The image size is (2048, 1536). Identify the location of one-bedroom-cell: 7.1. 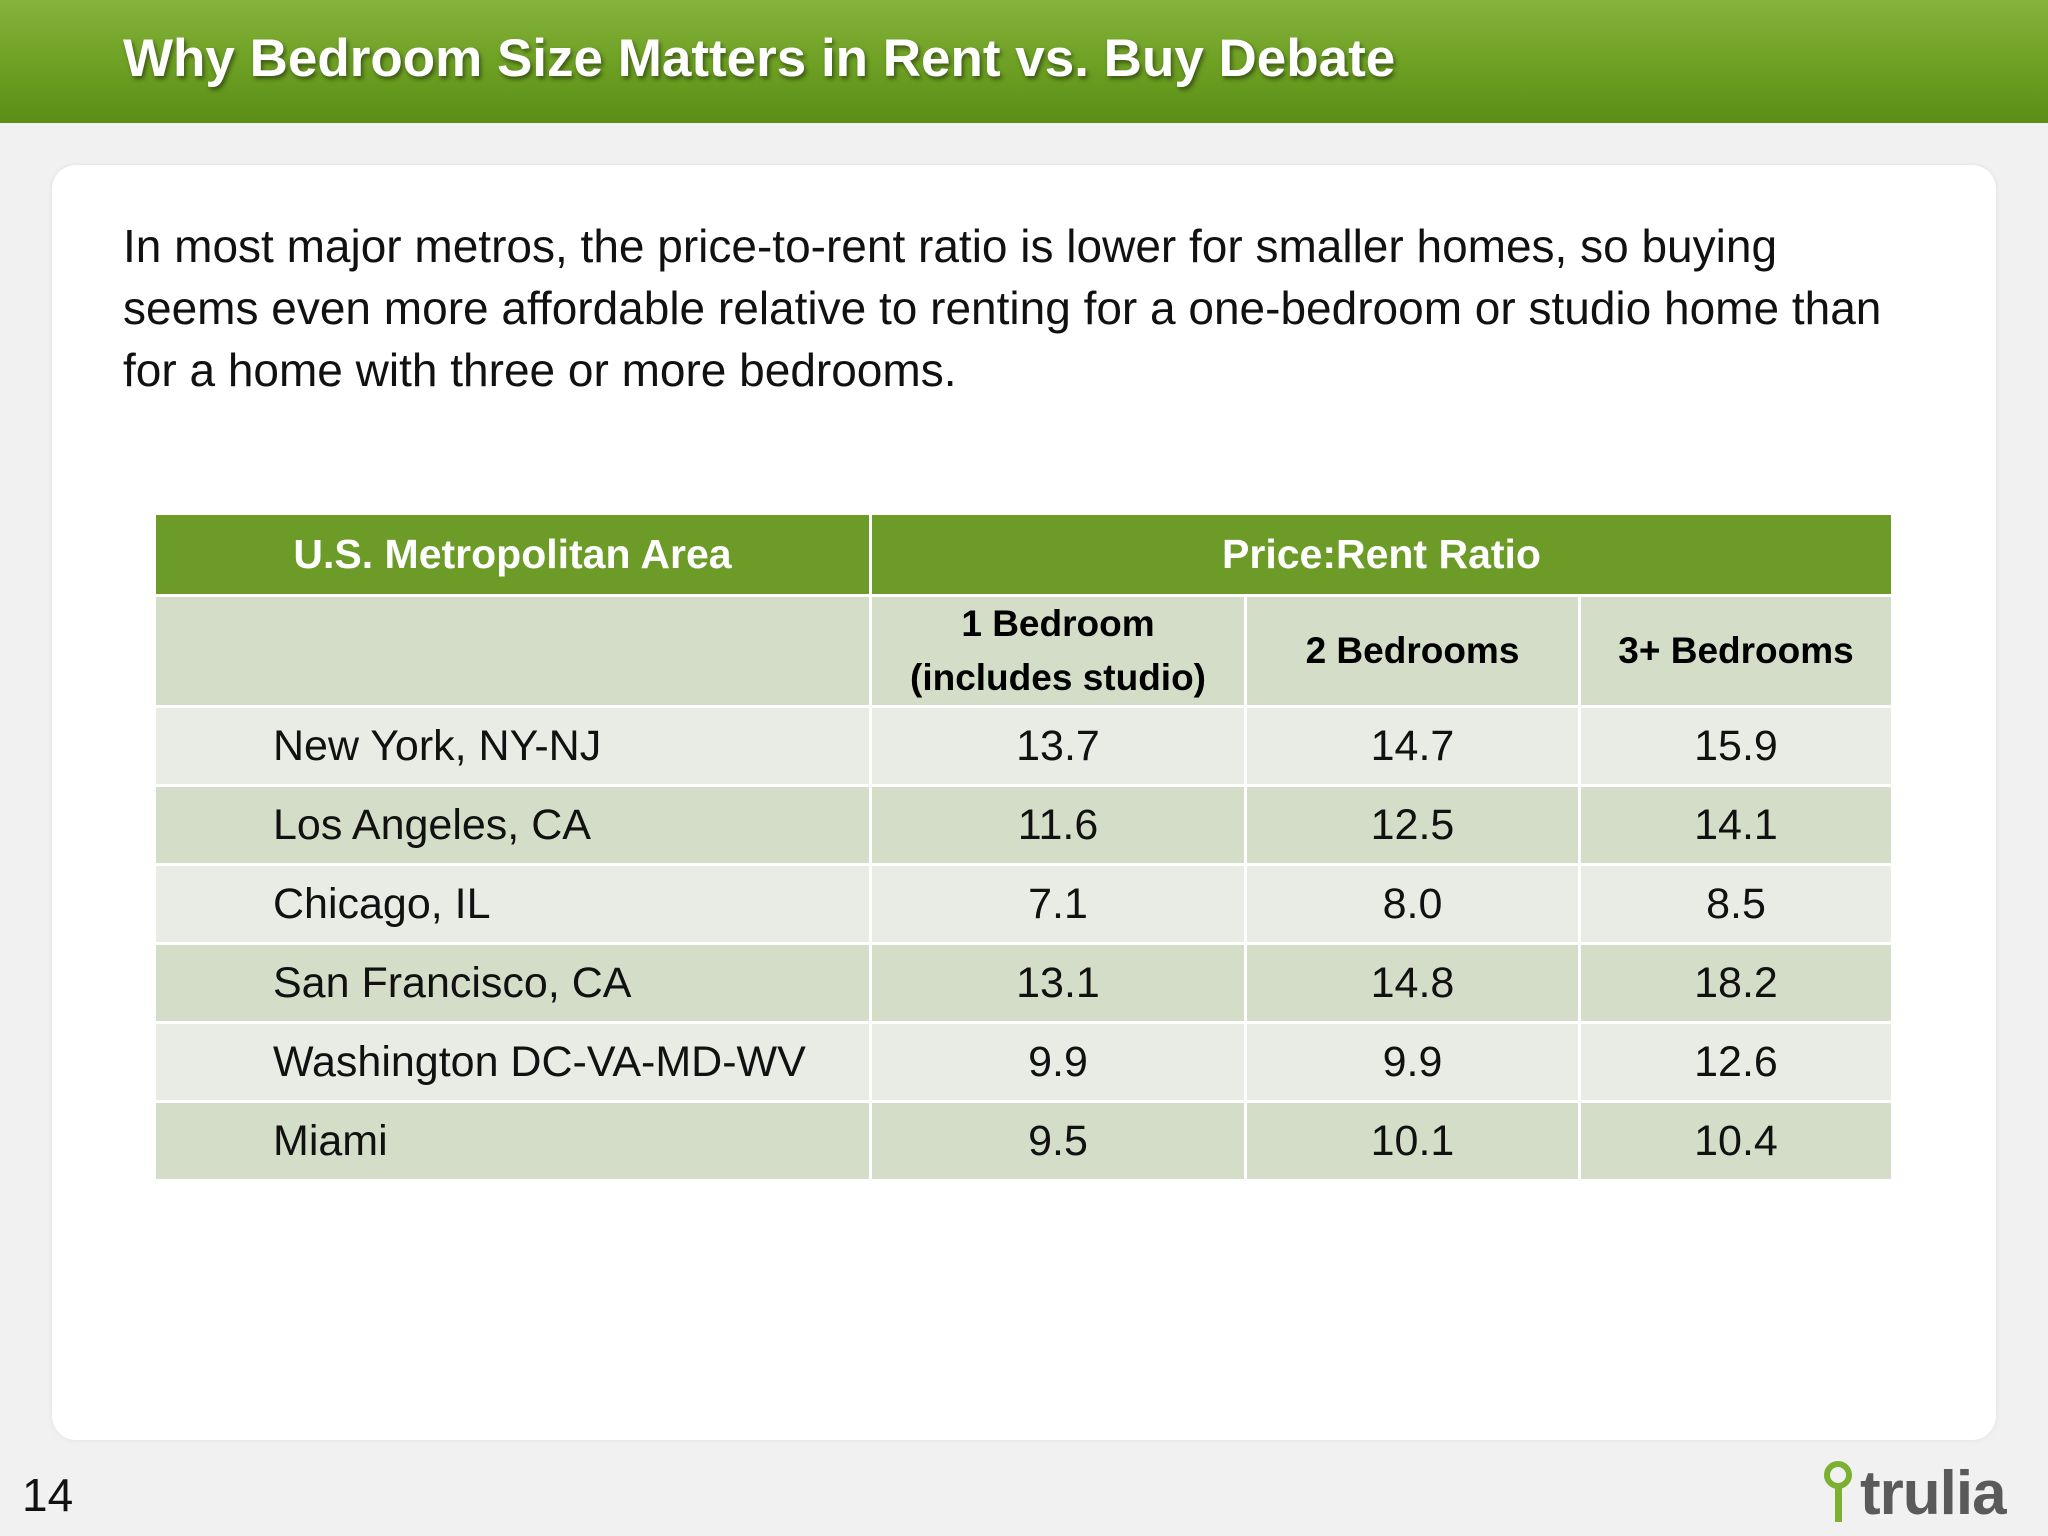
(1058, 904).